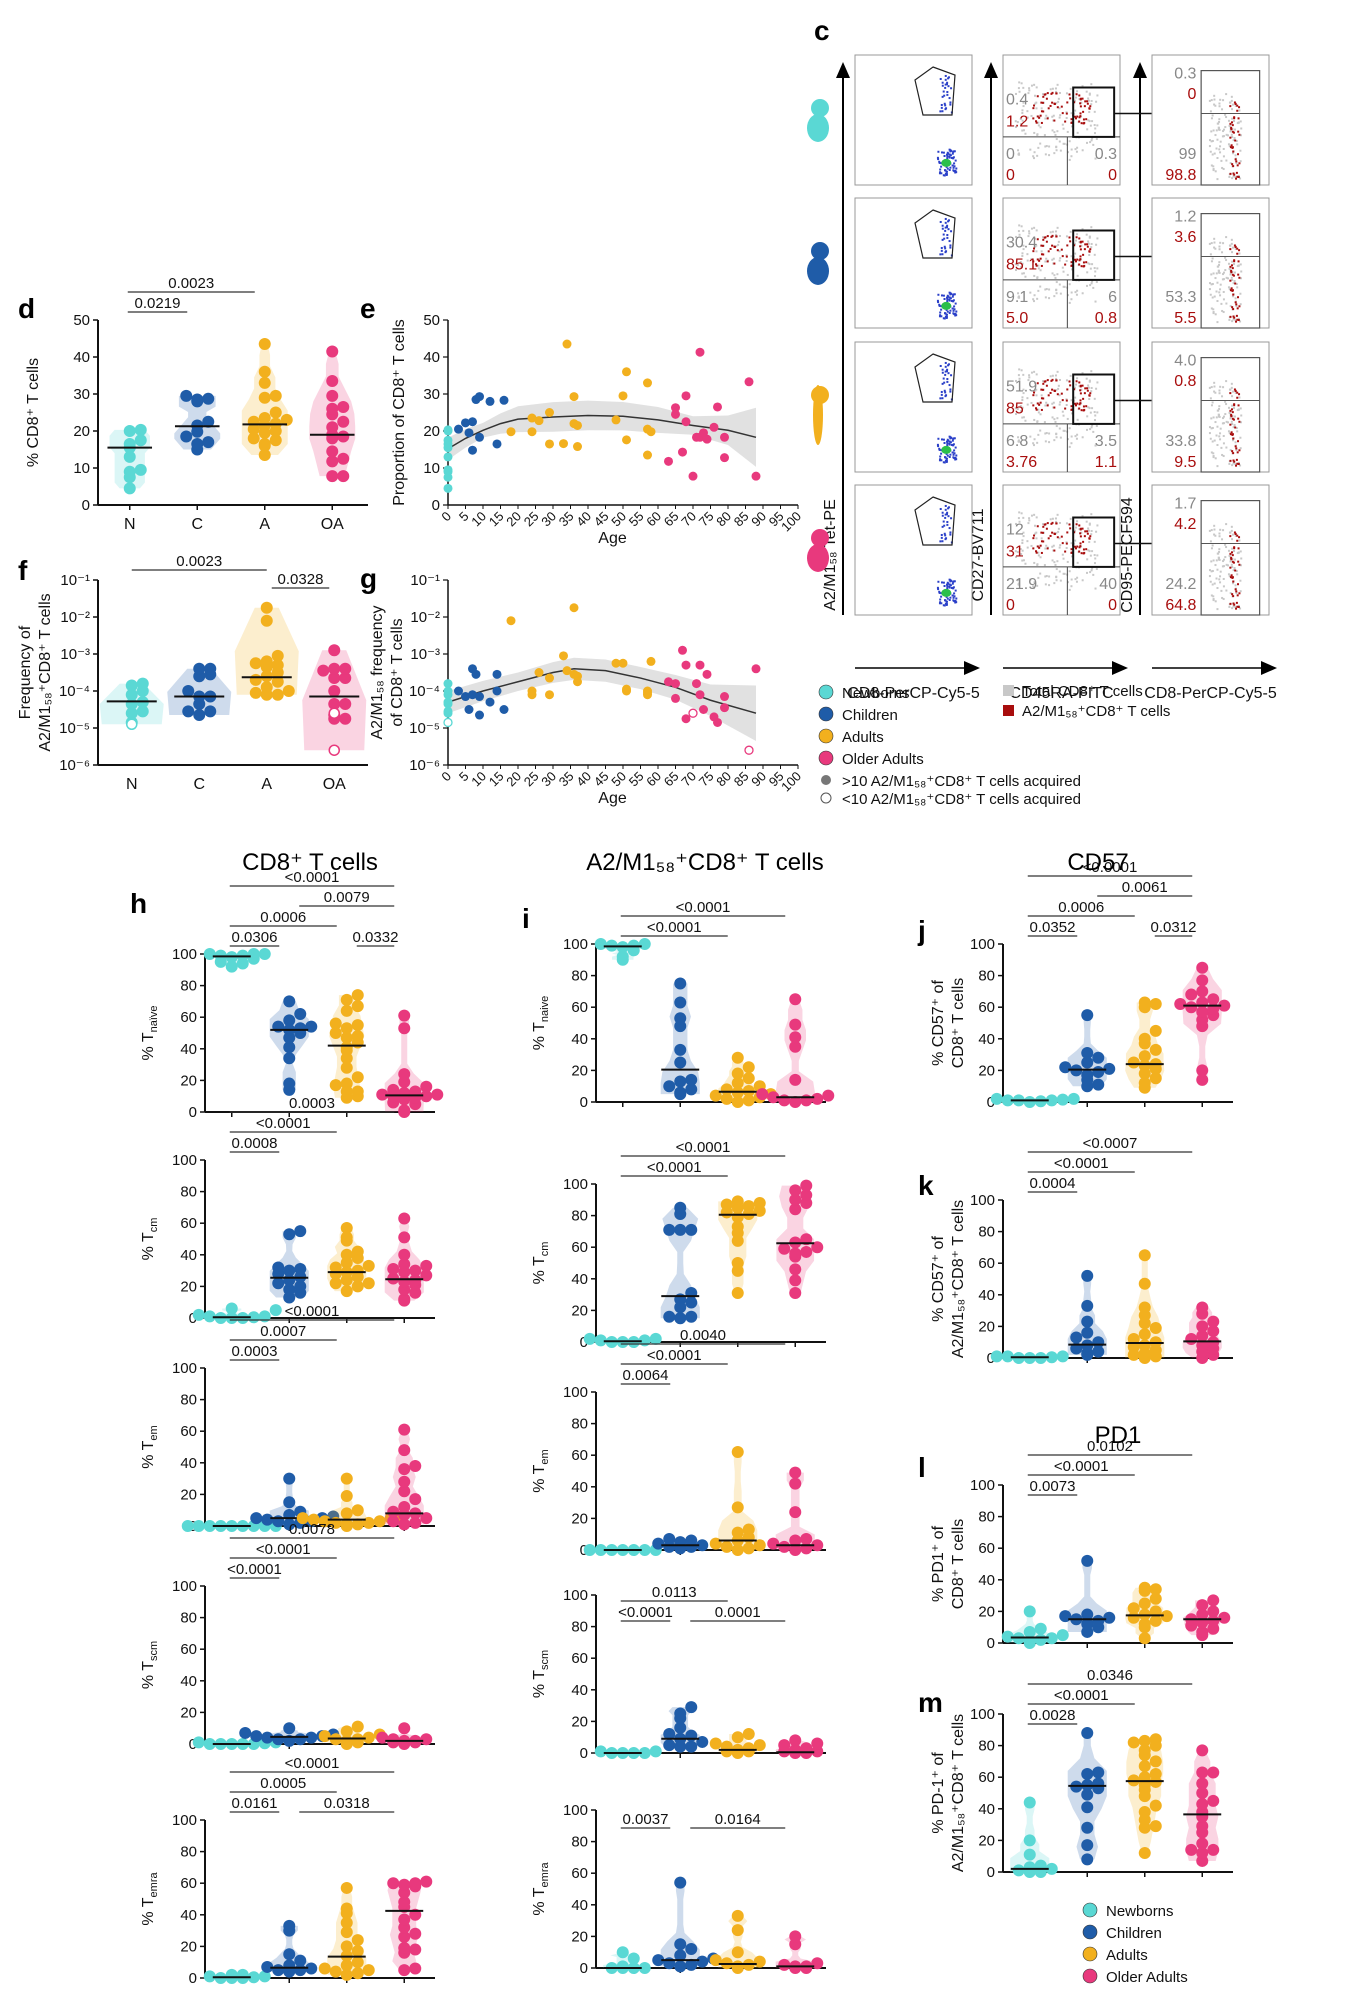 Image resolution: width=1369 pixels, height=2000 pixels. I want to click on p-value: 0.0003, so click(255, 1351).